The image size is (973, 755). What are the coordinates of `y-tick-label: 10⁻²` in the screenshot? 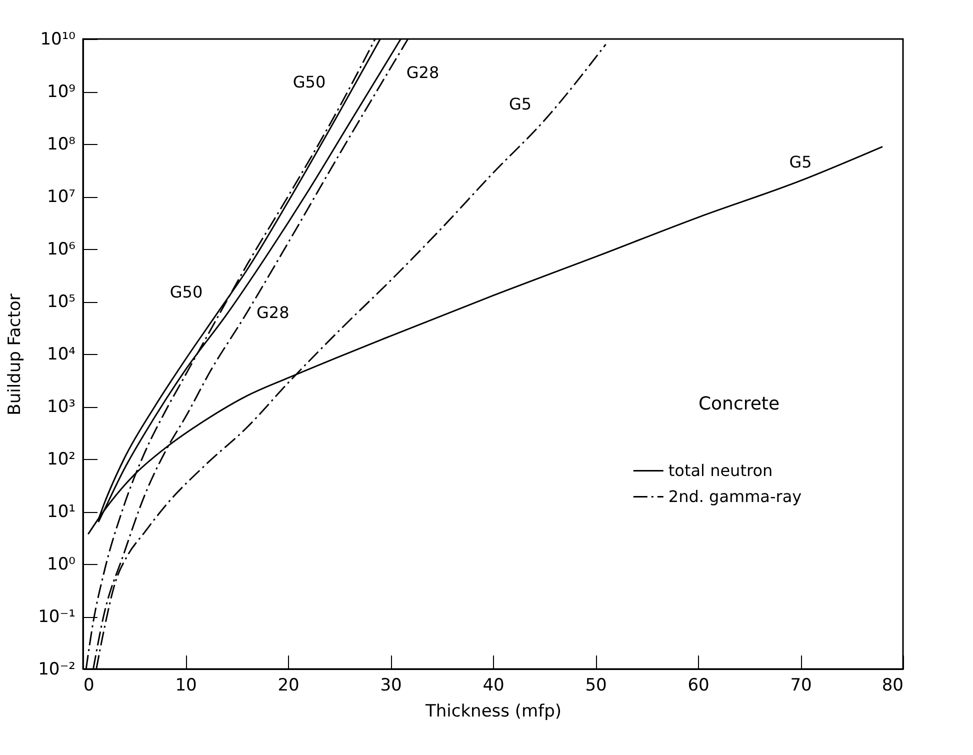 It's located at (57, 670).